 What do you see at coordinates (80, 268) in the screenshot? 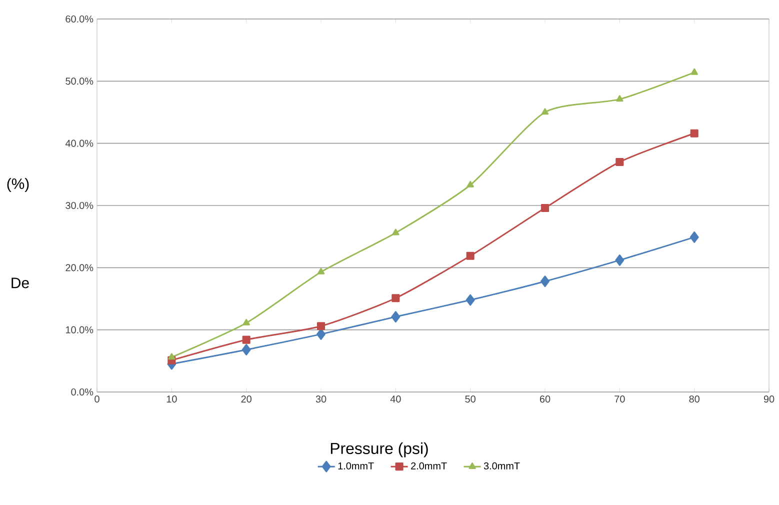
I see `y-tick-label: 20.0%` at bounding box center [80, 268].